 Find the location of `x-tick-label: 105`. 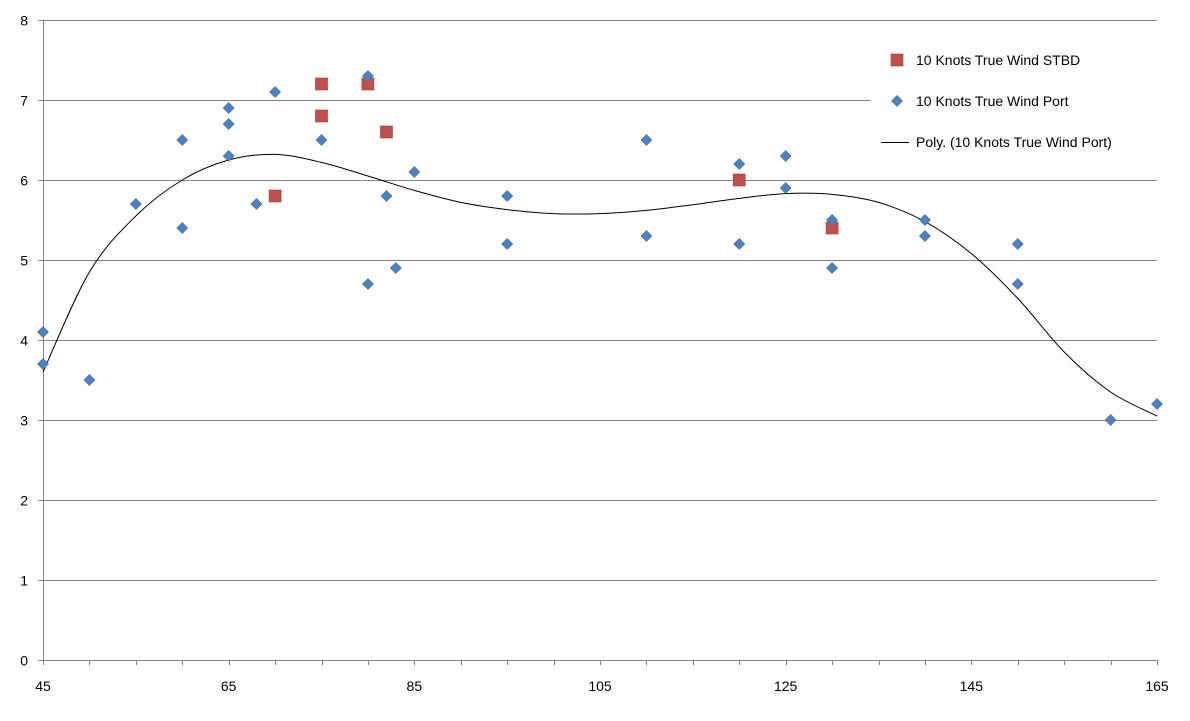

x-tick-label: 105 is located at coordinates (600, 686).